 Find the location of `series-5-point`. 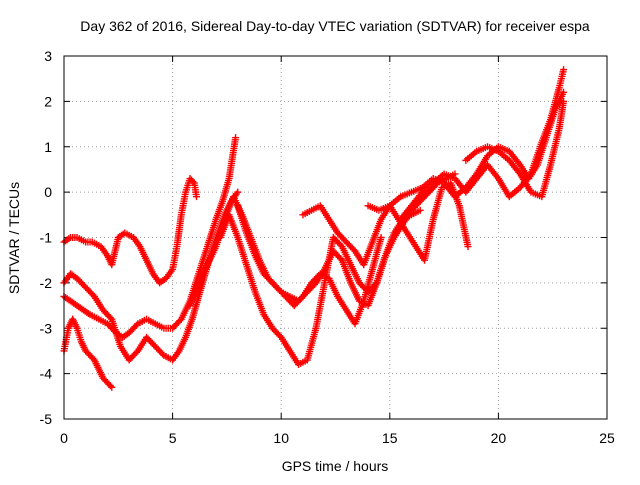

series-5-point is located at coordinates (381, 237).